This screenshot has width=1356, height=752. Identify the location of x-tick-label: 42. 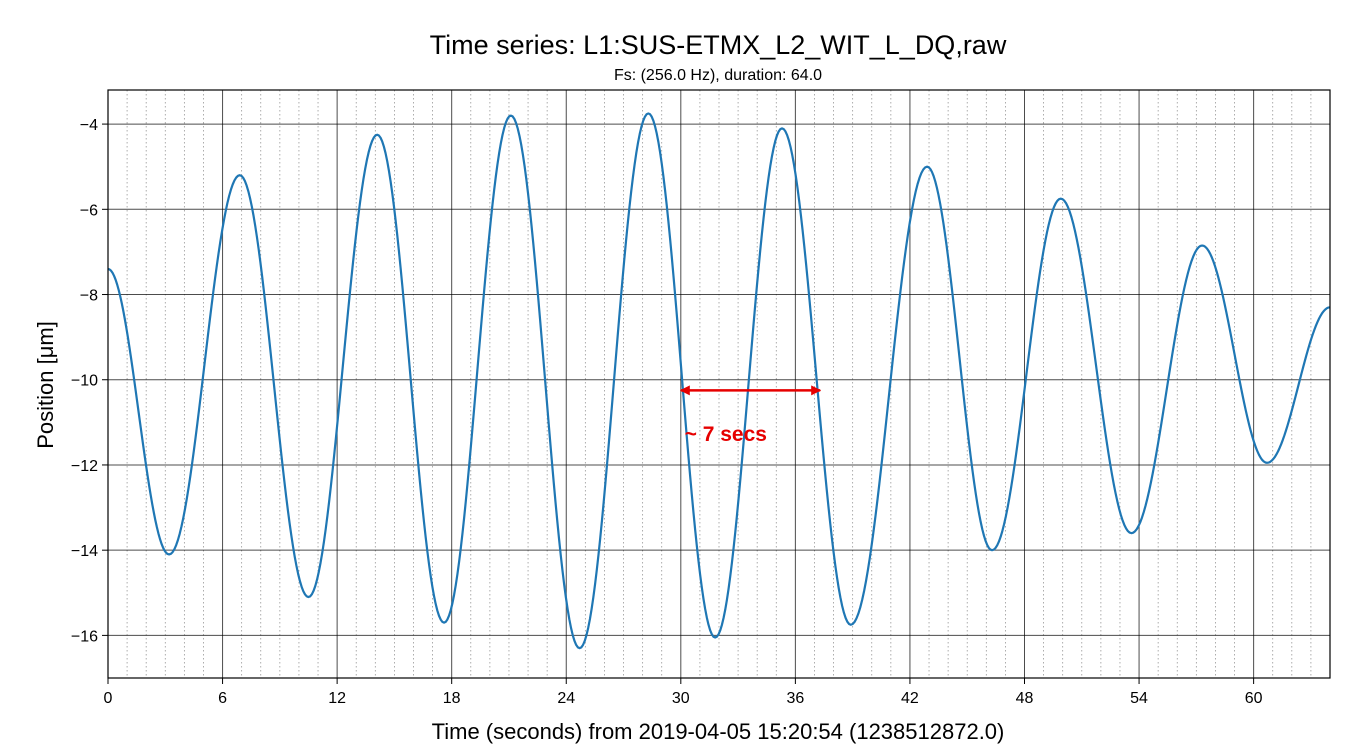
(910, 698).